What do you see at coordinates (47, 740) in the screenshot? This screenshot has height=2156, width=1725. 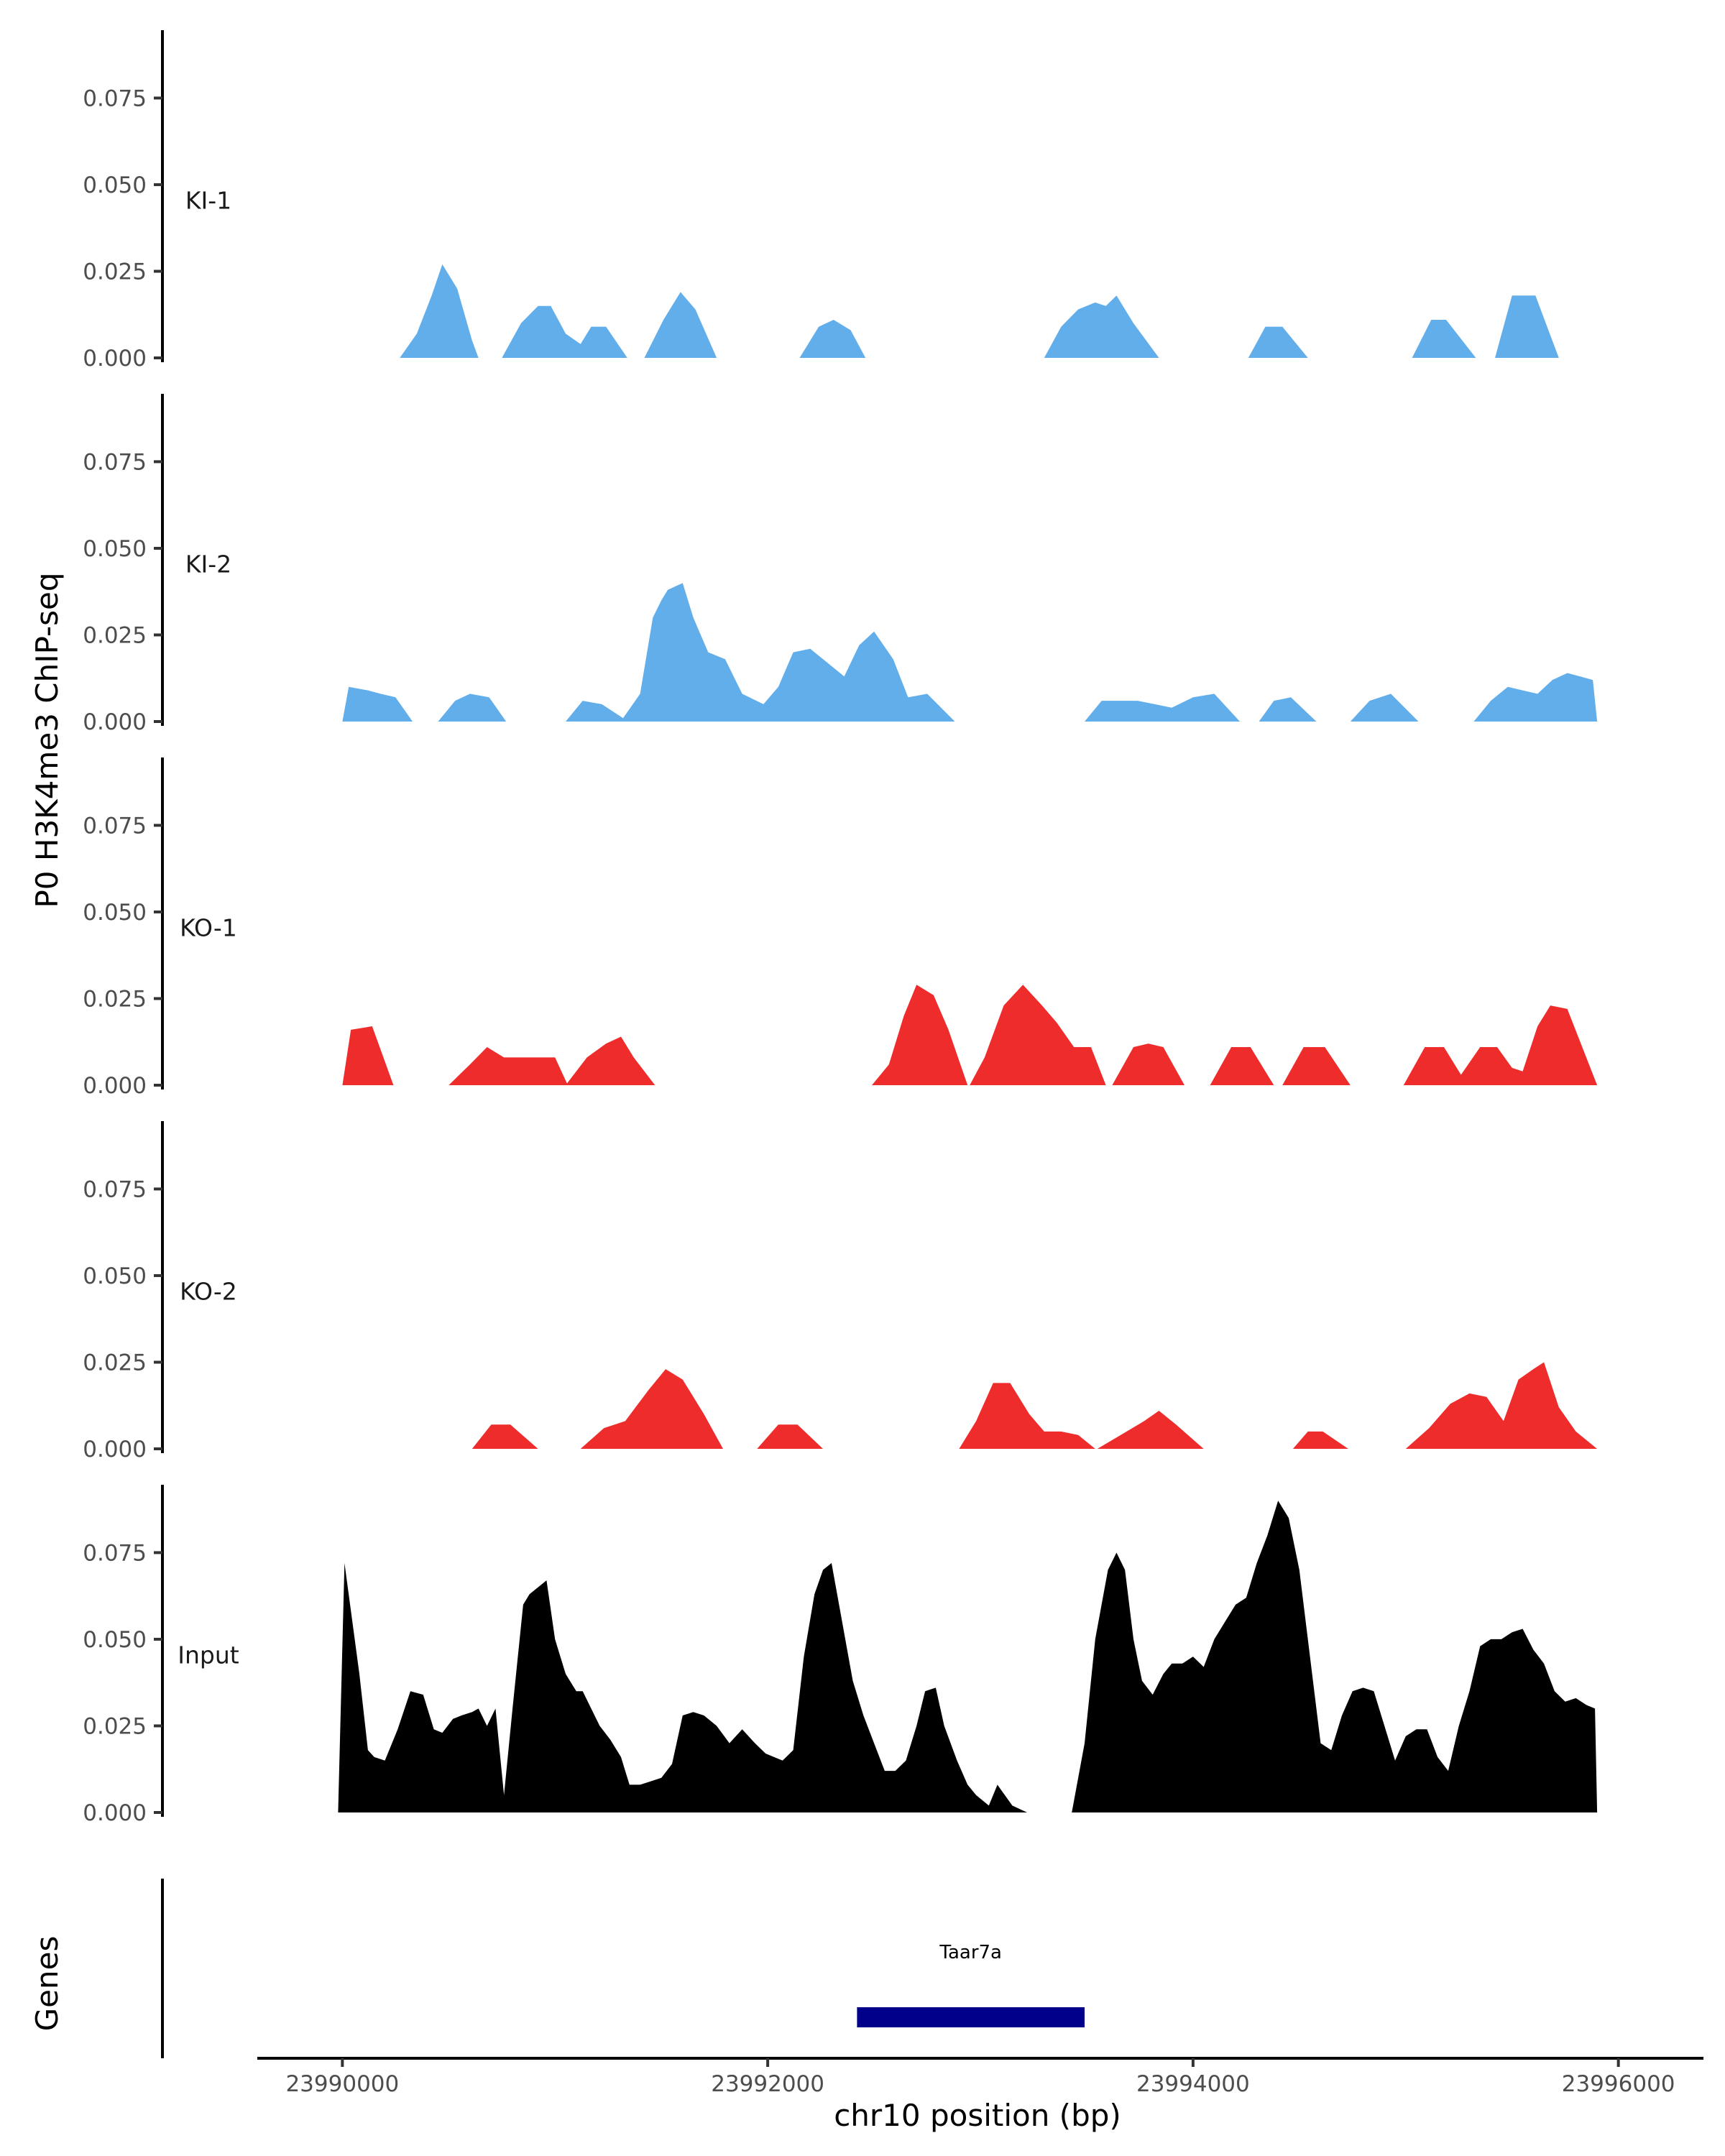 I see `y-axis-title: P0 H3K4me3 ChIP-seq` at bounding box center [47, 740].